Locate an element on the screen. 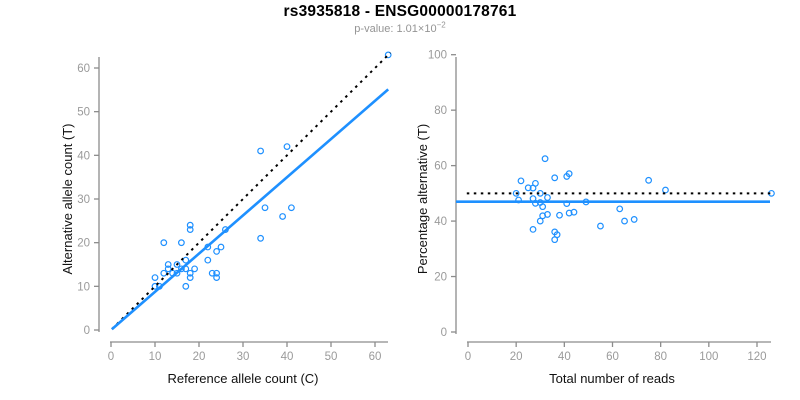 The height and width of the screenshot is (400, 800). y-tick-label: 80 is located at coordinates (440, 111).